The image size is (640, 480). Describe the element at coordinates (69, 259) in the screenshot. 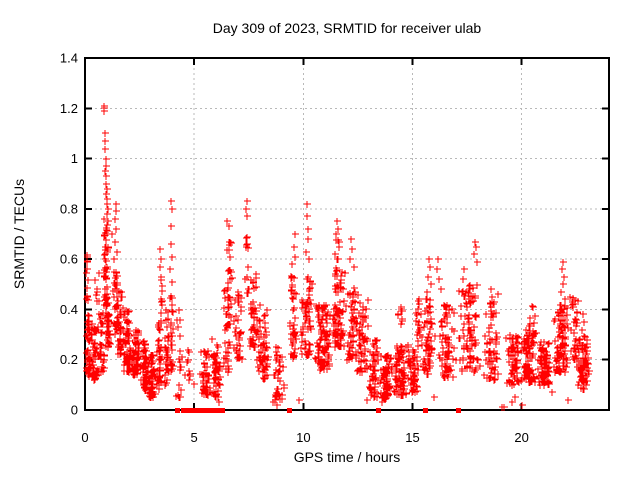

I see `y-tick-label: 0.6` at that location.